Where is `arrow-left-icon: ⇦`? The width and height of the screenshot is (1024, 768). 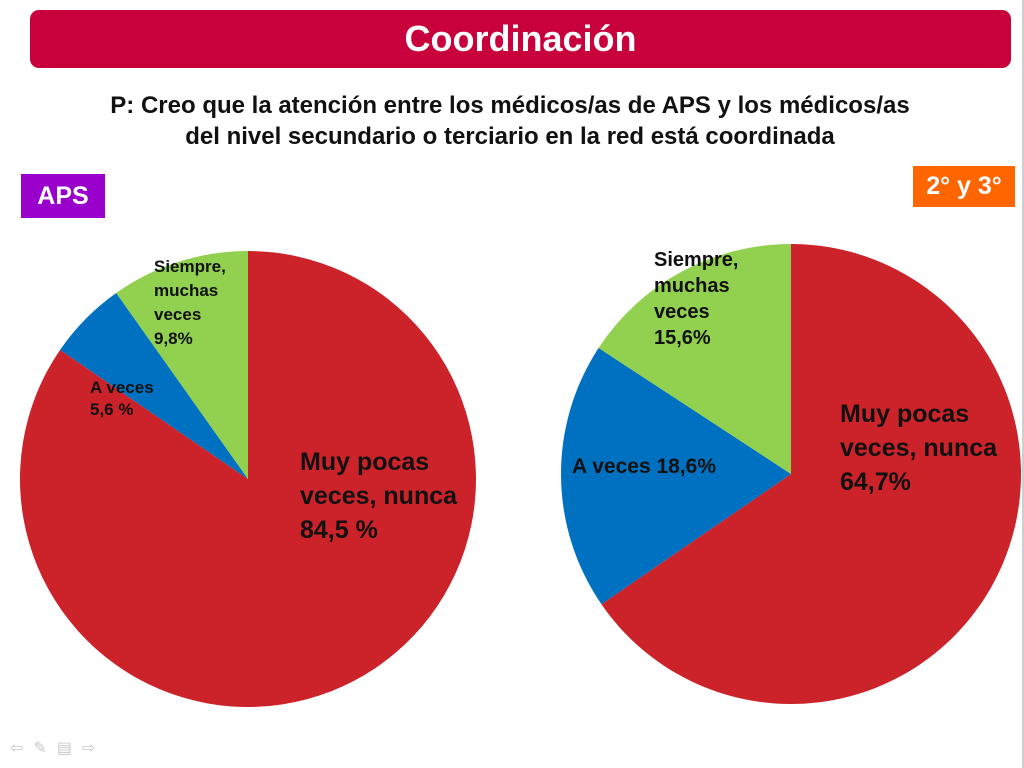 arrow-left-icon: ⇦ is located at coordinates (17, 748).